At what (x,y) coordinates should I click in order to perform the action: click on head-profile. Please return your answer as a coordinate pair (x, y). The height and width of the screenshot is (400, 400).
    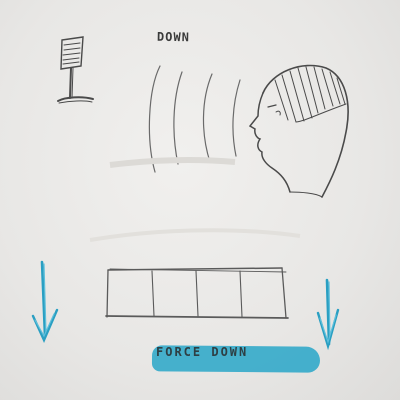
    Looking at the image, I should click on (298, 131).